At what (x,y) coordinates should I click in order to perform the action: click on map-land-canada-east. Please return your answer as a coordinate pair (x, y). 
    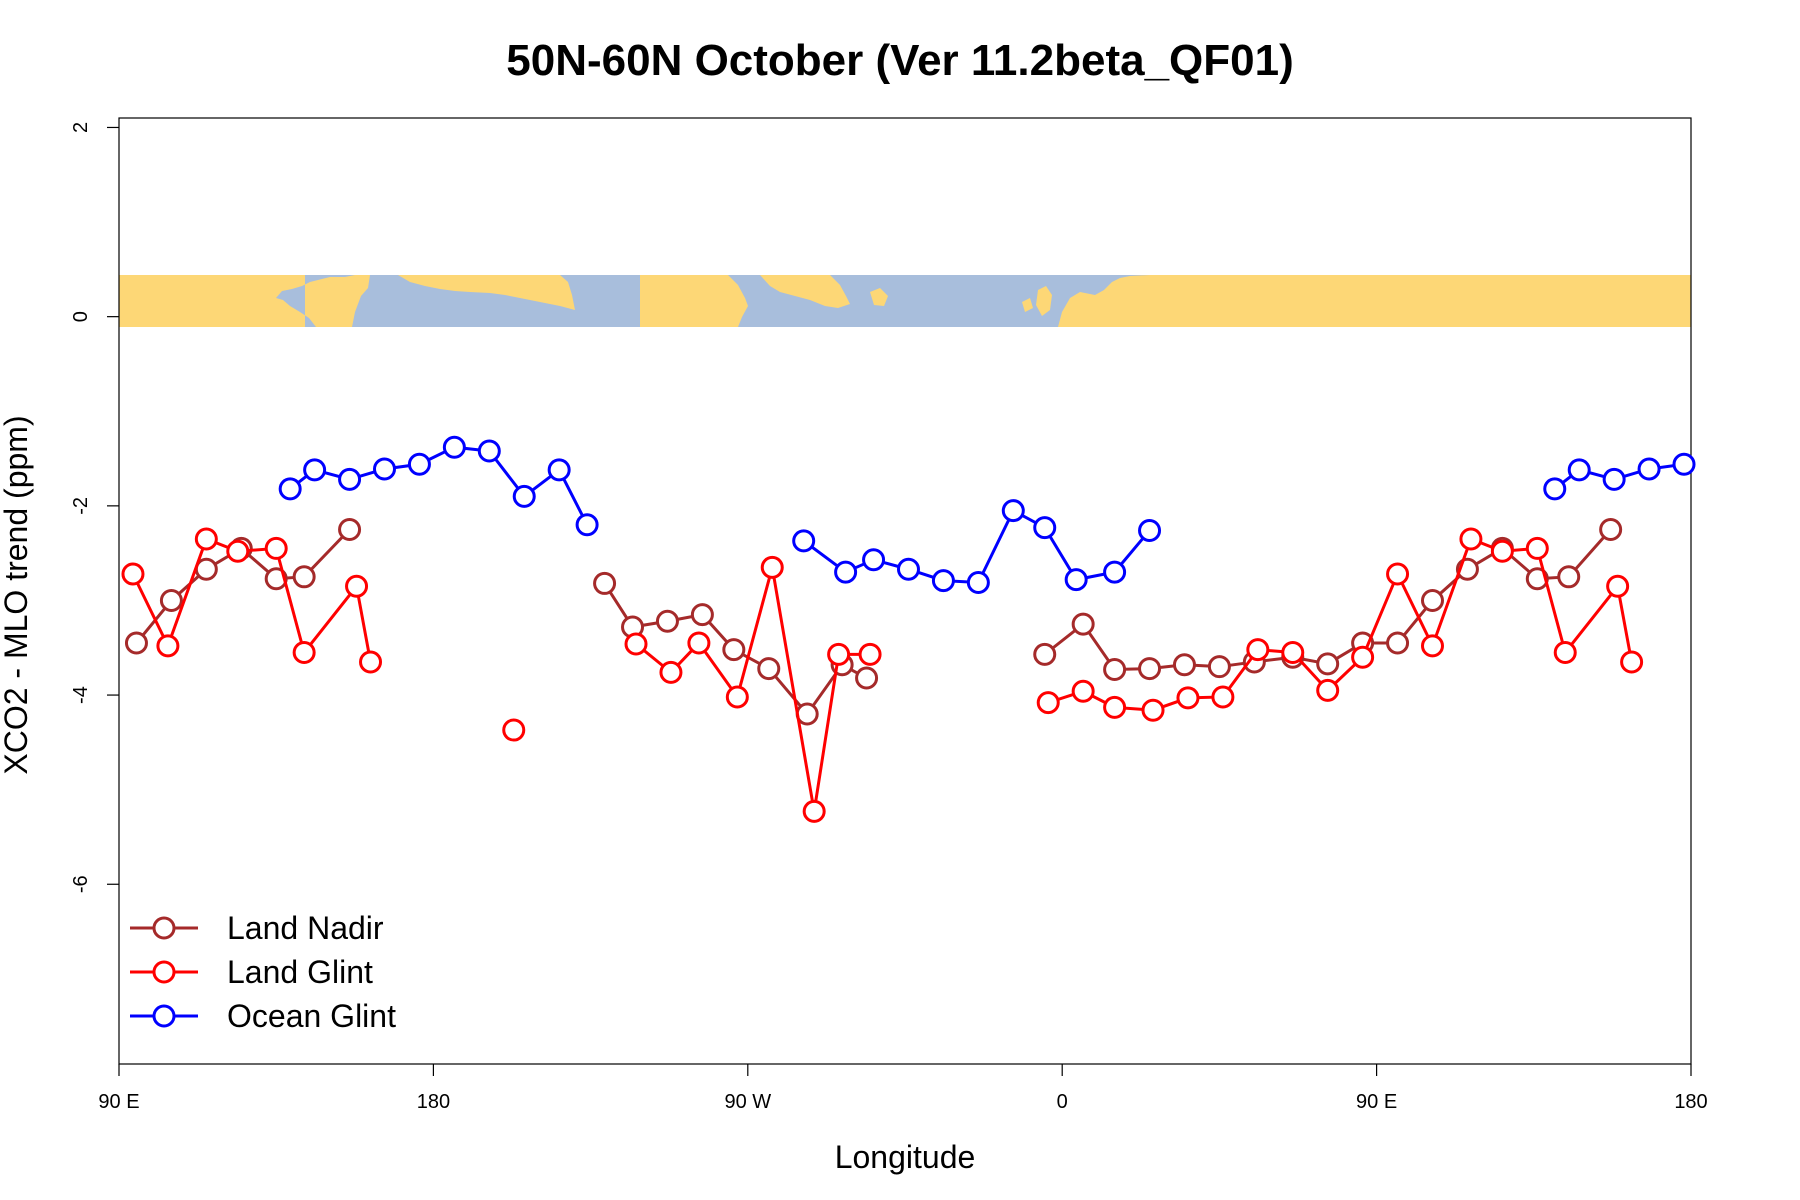
    Looking at the image, I should click on (805, 291).